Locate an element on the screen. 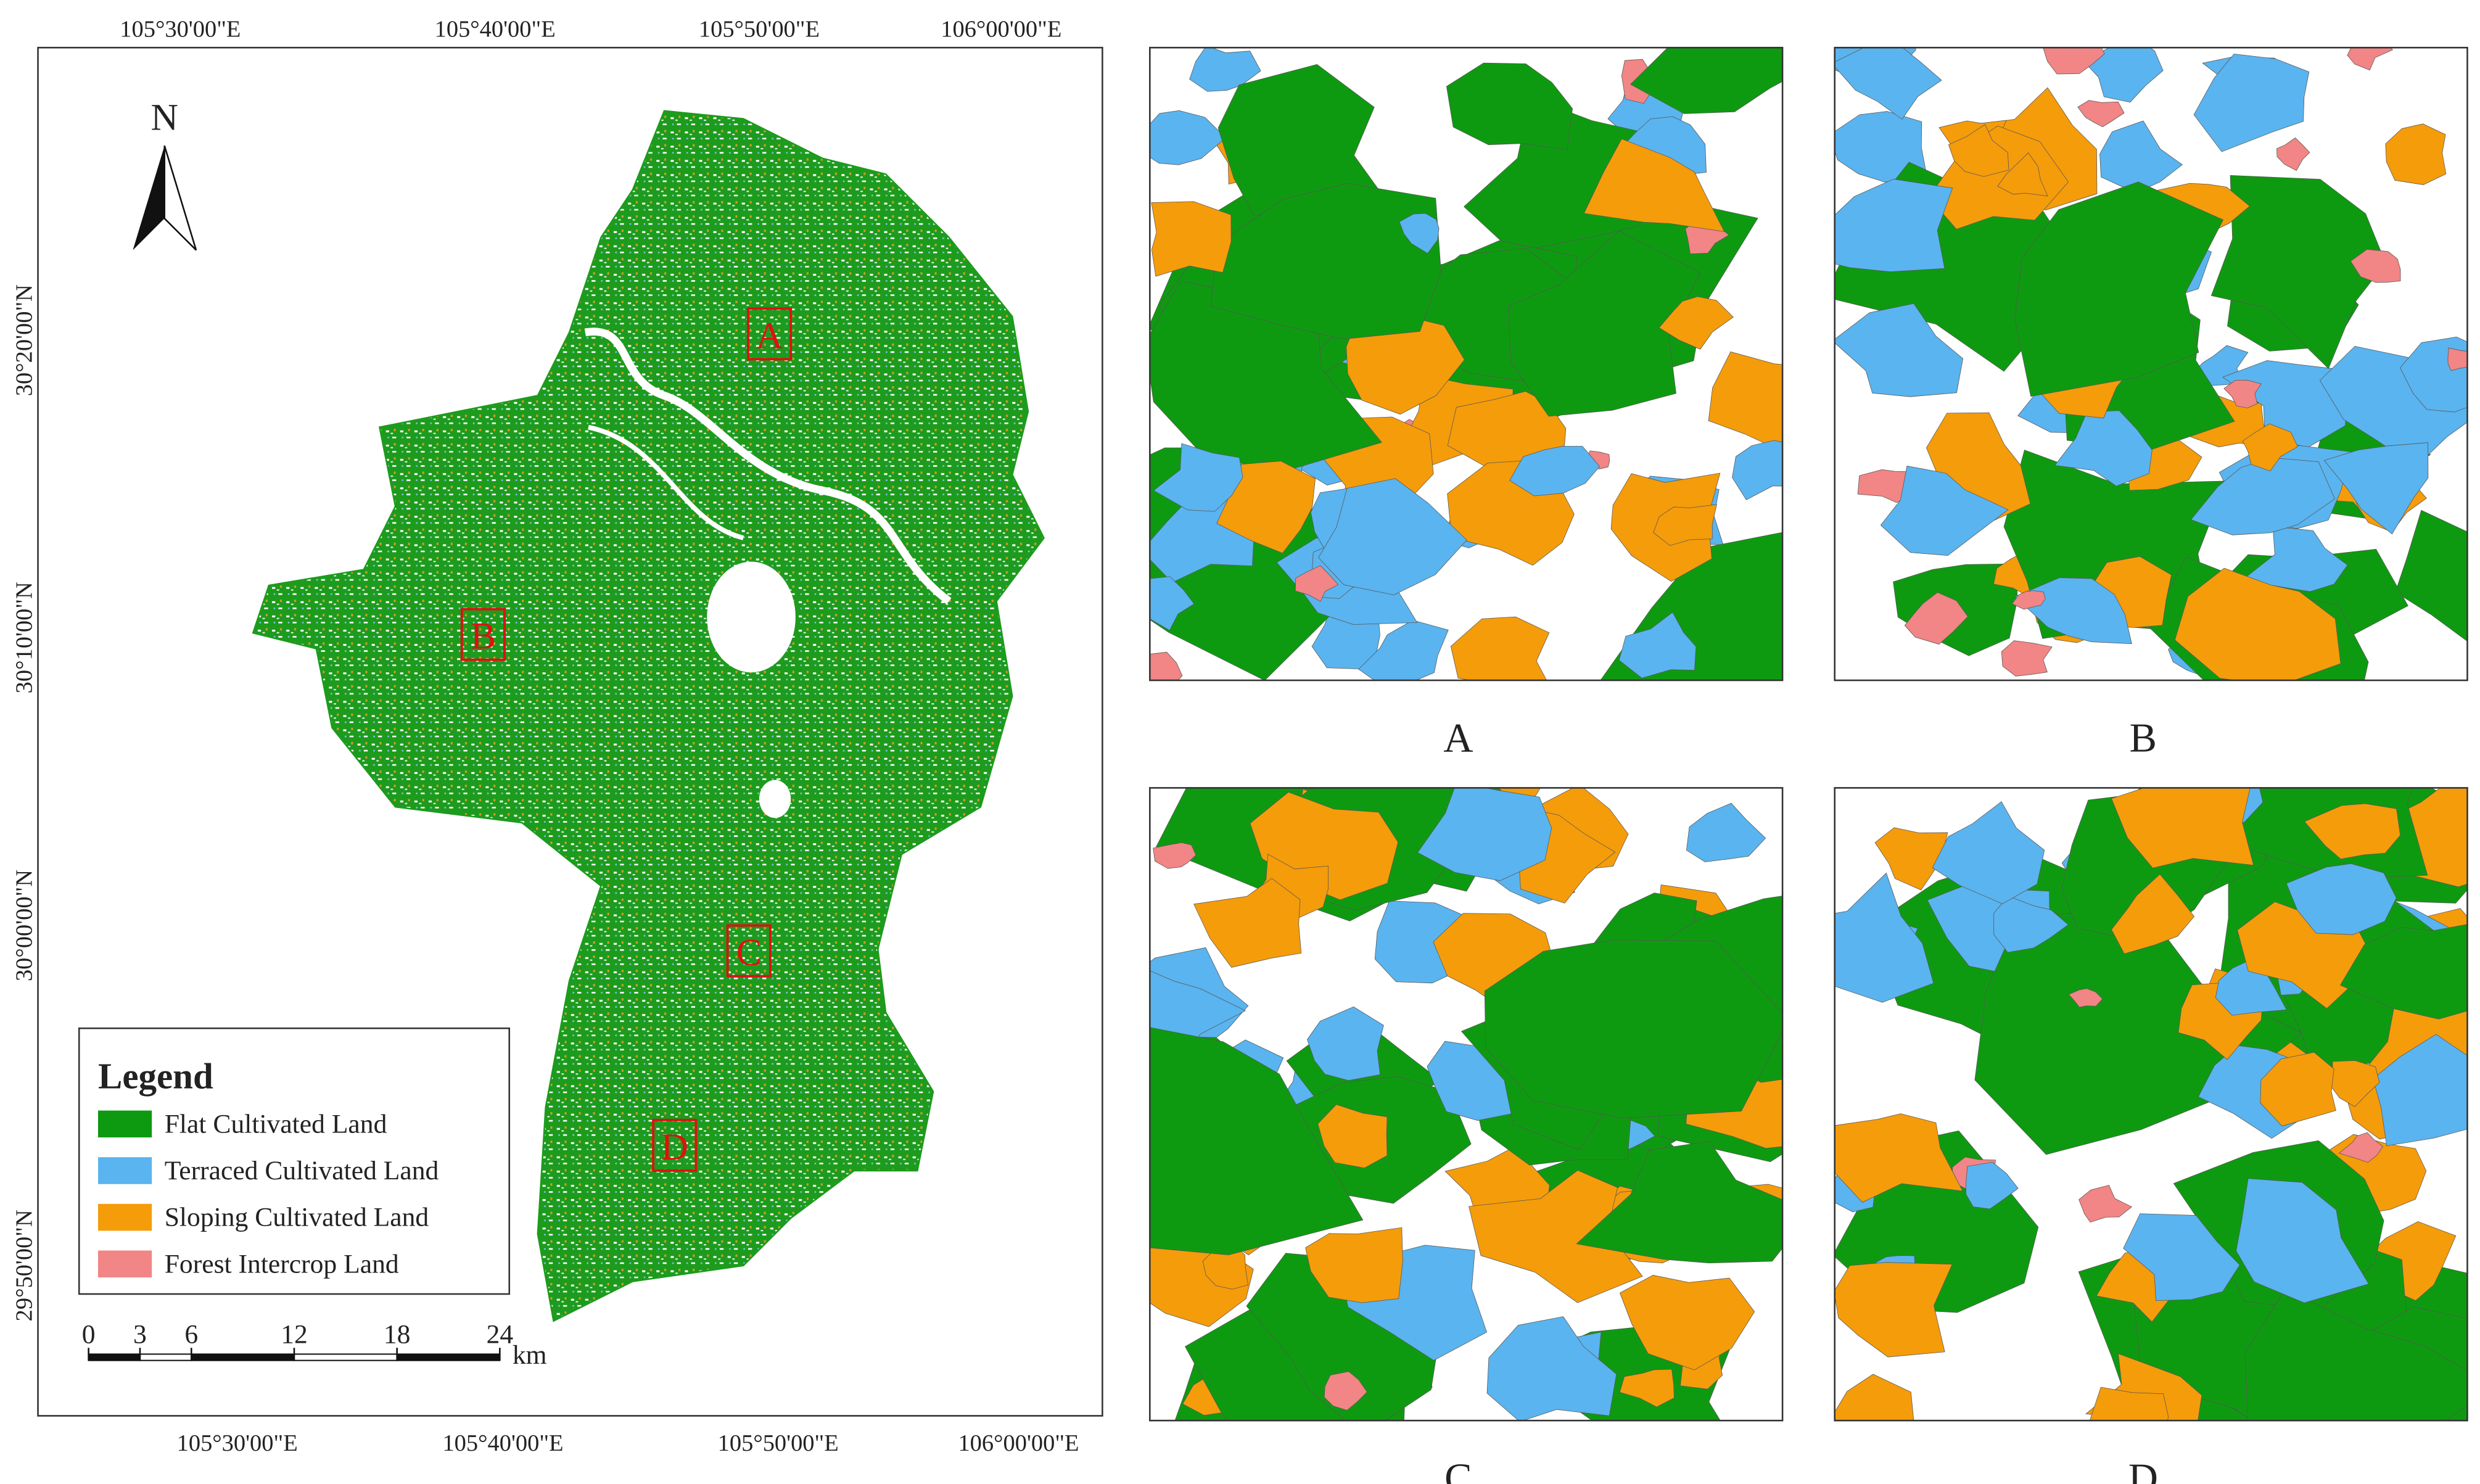  site-label: C is located at coordinates (749, 953).